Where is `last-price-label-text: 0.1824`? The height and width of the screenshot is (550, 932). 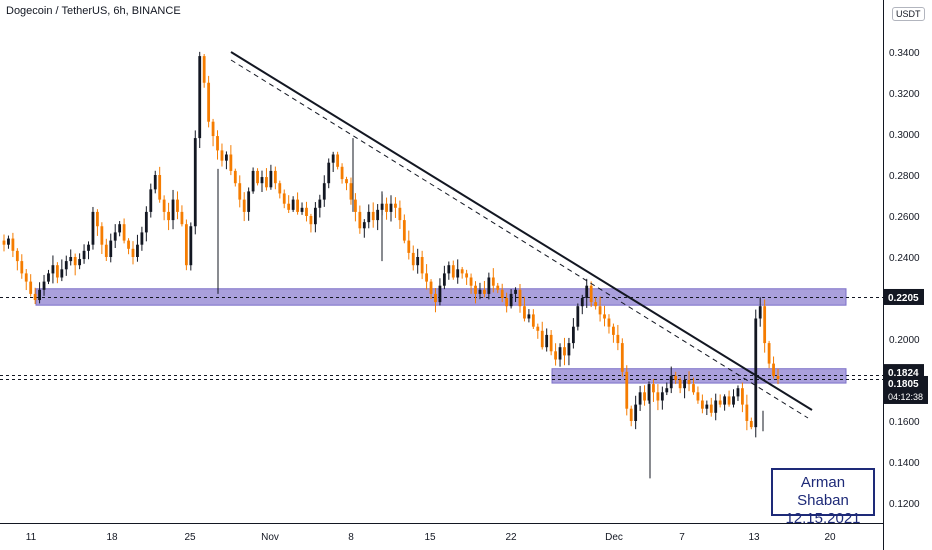
last-price-label-text: 0.1824 is located at coordinates (903, 373).